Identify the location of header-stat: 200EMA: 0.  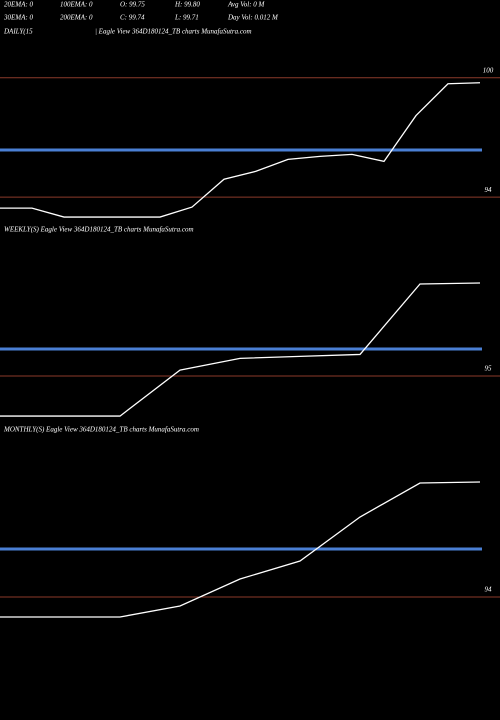
(76, 18).